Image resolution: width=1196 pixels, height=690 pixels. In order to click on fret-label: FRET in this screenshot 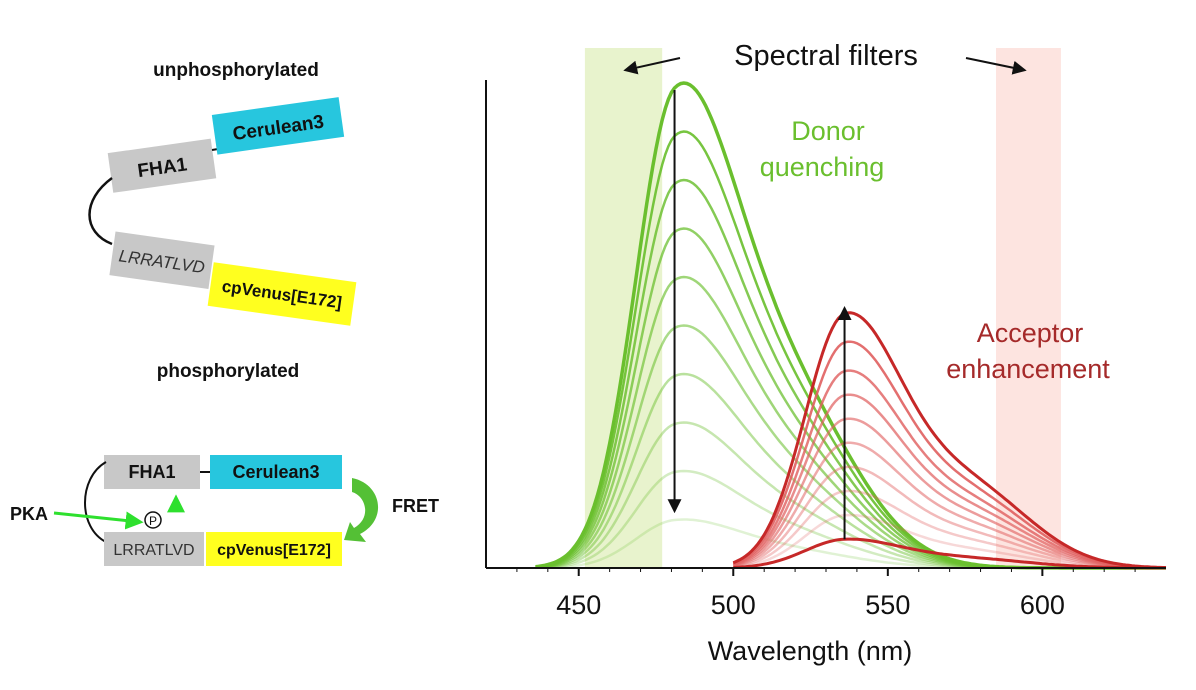, I will do `click(415, 506)`.